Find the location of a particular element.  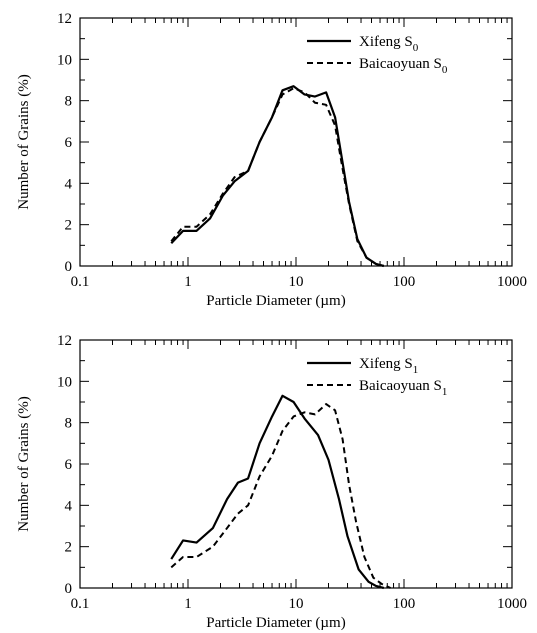

legend-label-1: Xifeng S0 is located at coordinates (389, 44).